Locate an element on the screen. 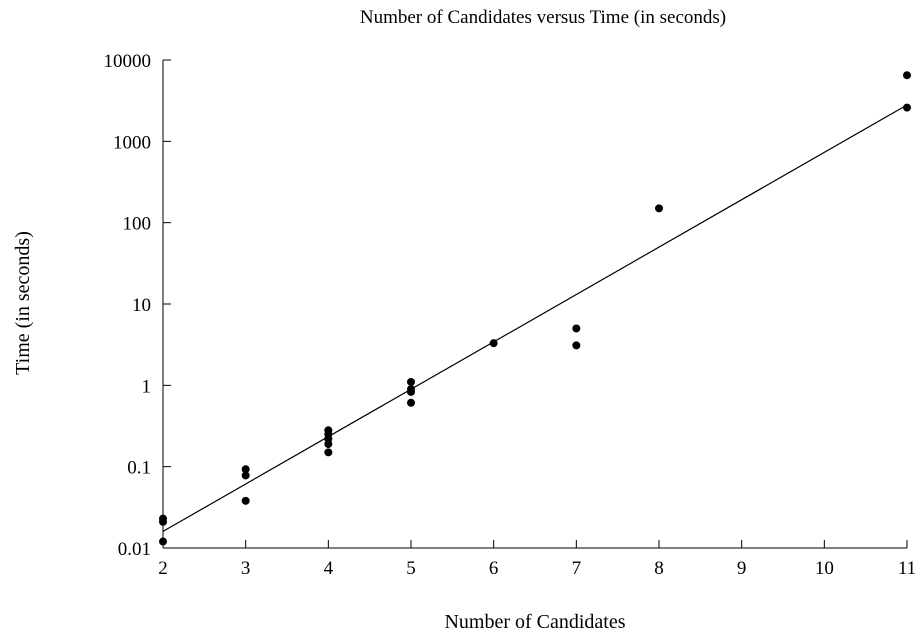  y-tick-label: 0.1 is located at coordinates (139, 468).